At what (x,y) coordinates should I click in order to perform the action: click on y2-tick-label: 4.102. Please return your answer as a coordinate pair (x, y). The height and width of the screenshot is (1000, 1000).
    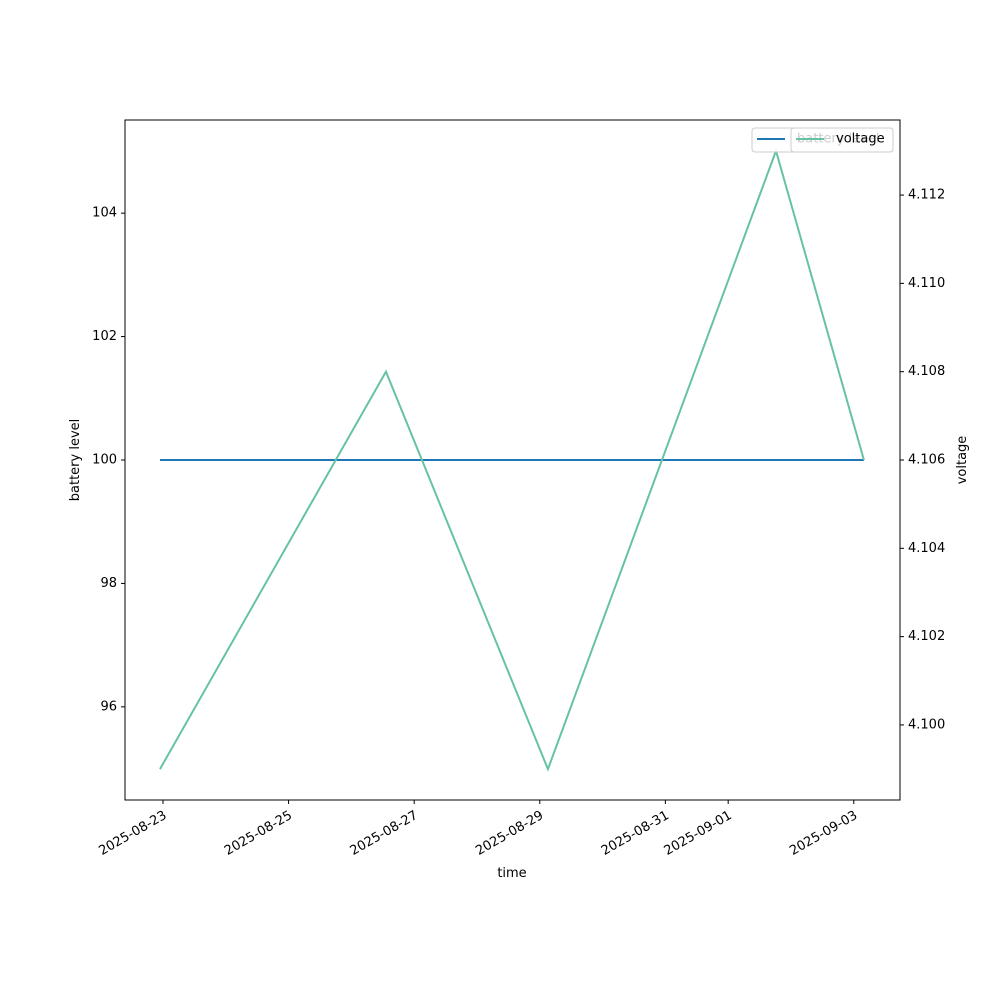
    Looking at the image, I should click on (926, 636).